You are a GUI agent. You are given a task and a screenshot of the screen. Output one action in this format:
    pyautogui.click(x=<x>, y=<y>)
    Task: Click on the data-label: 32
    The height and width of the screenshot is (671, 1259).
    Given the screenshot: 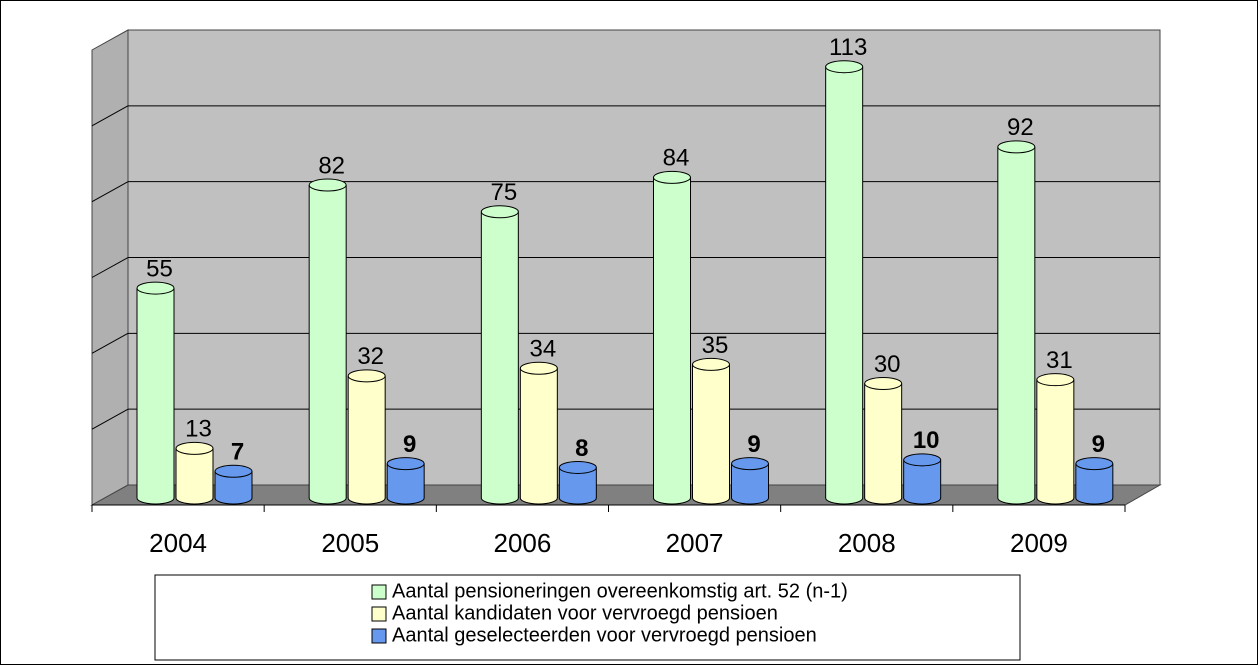 What is the action you would take?
    pyautogui.click(x=370, y=356)
    